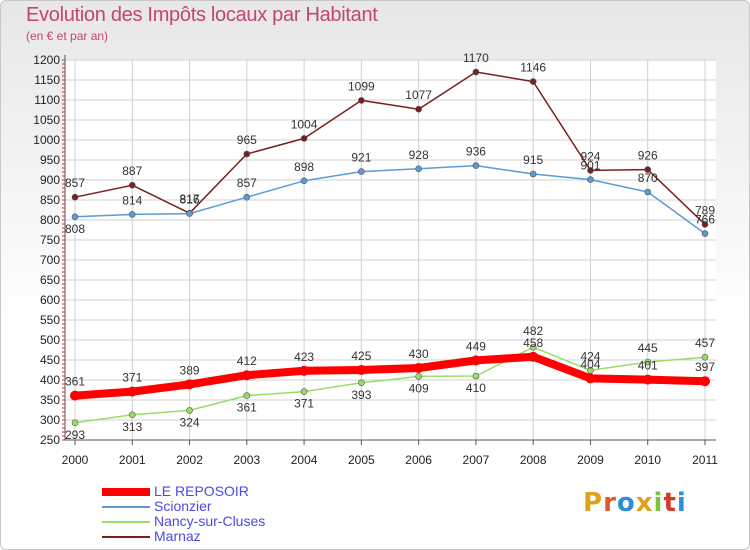 The width and height of the screenshot is (750, 550). Describe the element at coordinates (132, 200) in the screenshot. I see `data-label-scionzier: 814` at that location.